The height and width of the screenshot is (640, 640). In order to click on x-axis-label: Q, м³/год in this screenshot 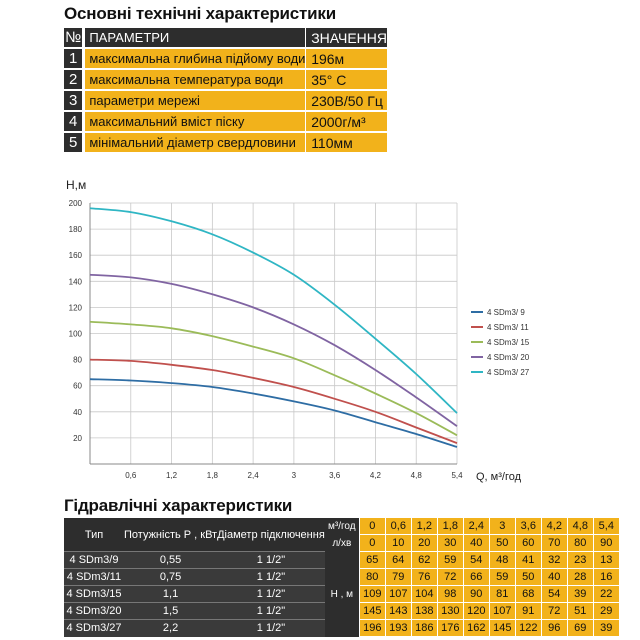, I will do `click(499, 477)`.